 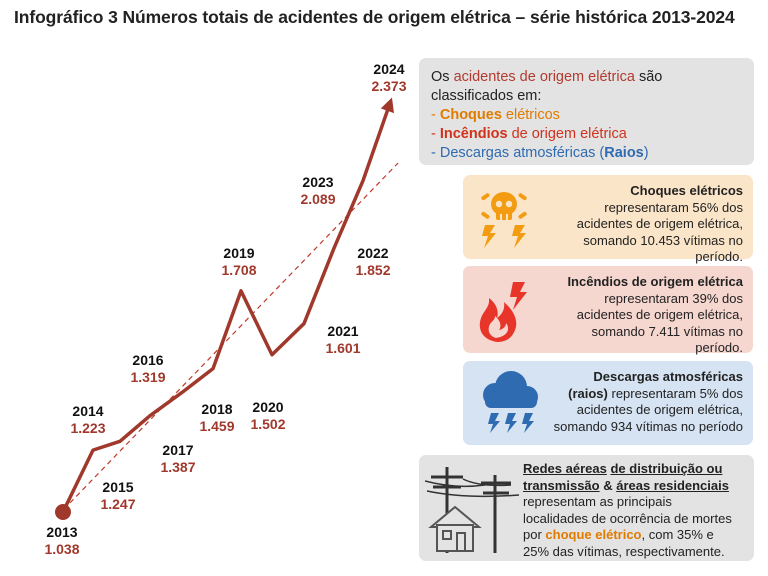 What do you see at coordinates (117, 504) in the screenshot?
I see `data-label: 1.247` at bounding box center [117, 504].